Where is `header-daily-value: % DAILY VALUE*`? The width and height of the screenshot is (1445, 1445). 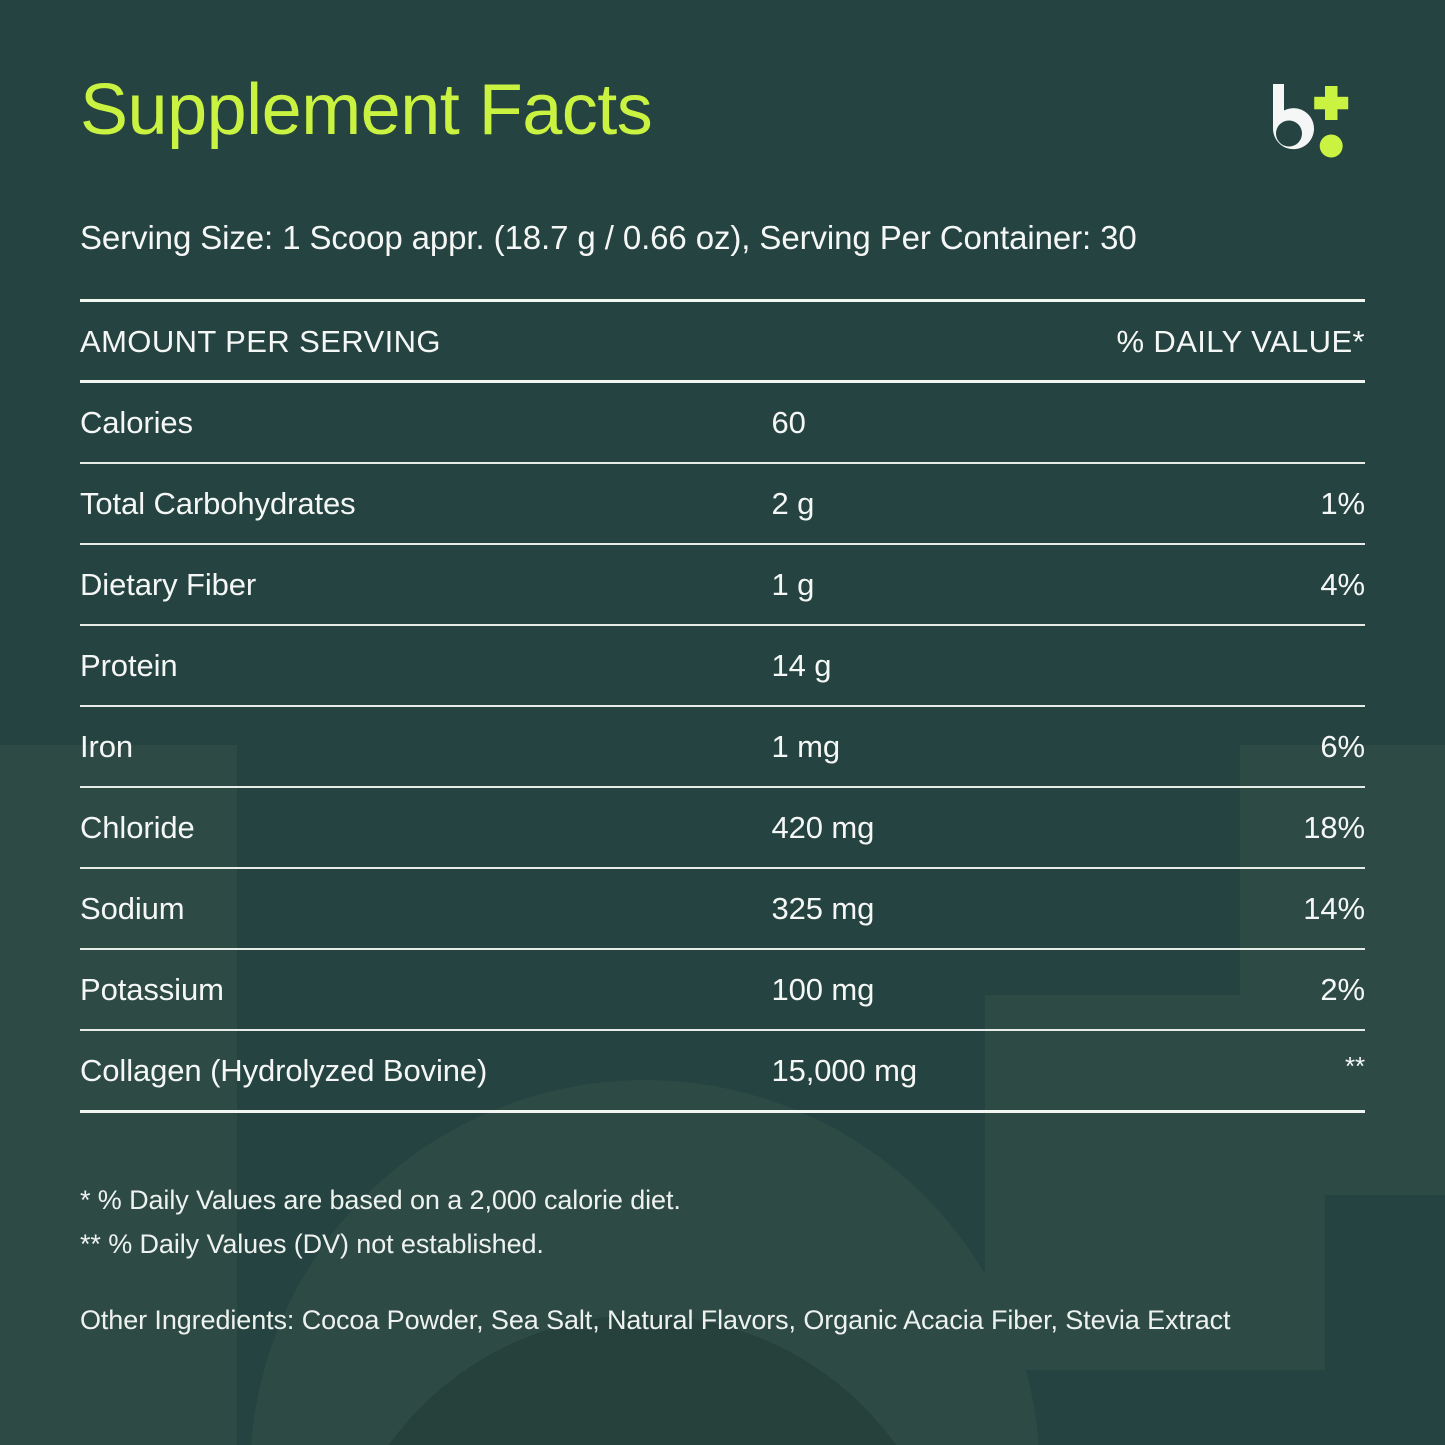 header-daily-value: % DAILY VALUE* is located at coordinates (1240, 341).